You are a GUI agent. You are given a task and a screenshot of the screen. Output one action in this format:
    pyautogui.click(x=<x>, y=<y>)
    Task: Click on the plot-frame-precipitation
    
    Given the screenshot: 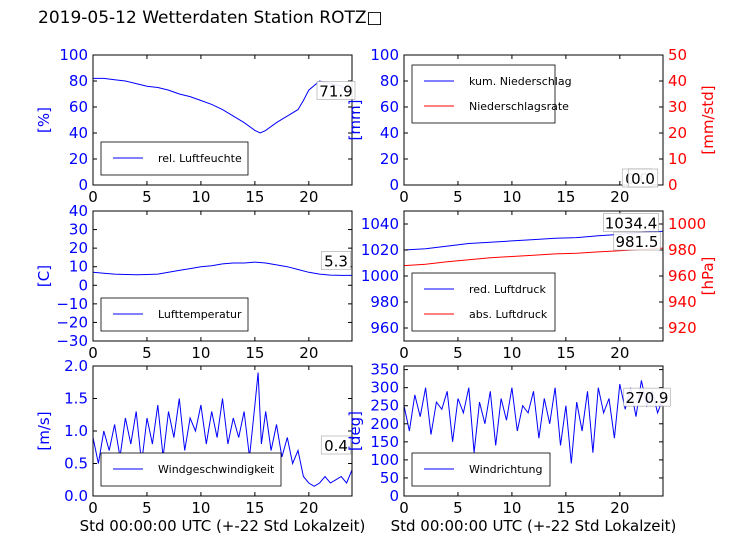 What is the action you would take?
    pyautogui.click(x=533, y=120)
    